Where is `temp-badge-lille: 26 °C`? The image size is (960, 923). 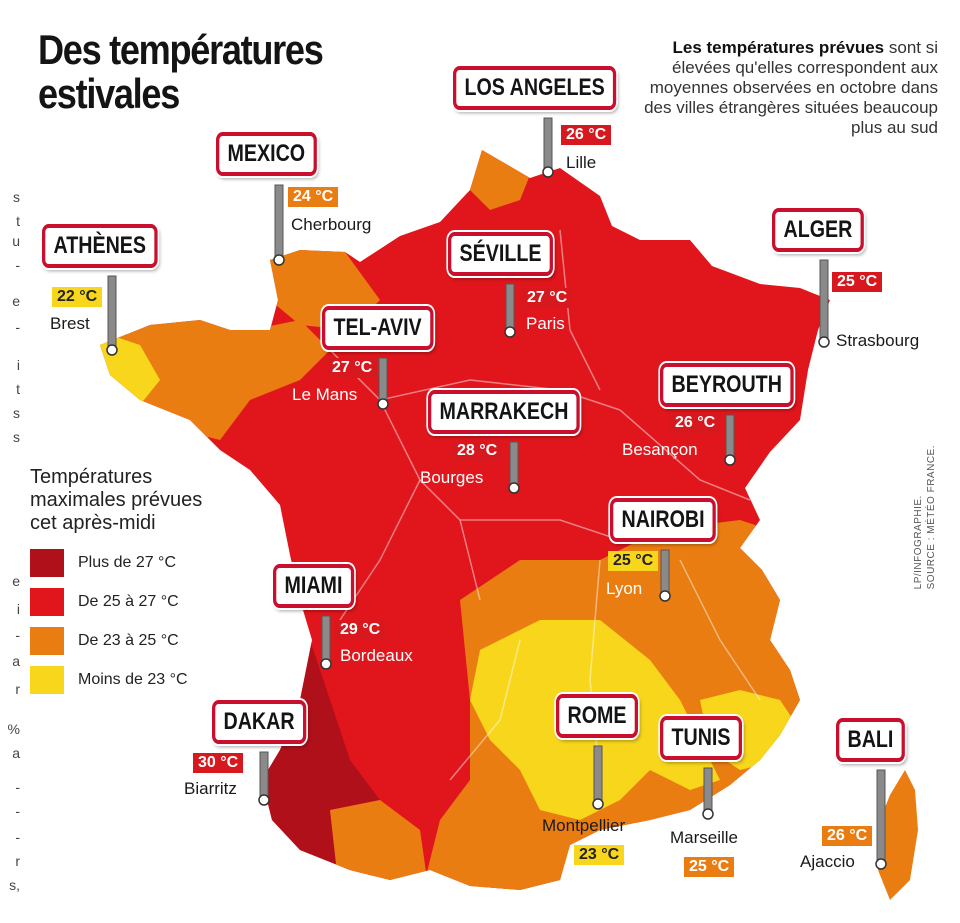
temp-badge-lille: 26 °C is located at coordinates (586, 135).